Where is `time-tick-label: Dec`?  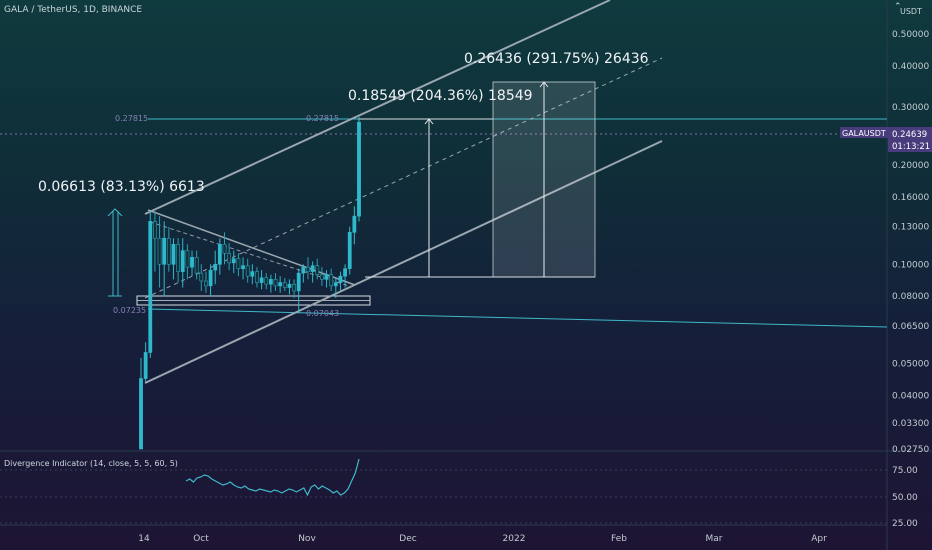 time-tick-label: Dec is located at coordinates (407, 539).